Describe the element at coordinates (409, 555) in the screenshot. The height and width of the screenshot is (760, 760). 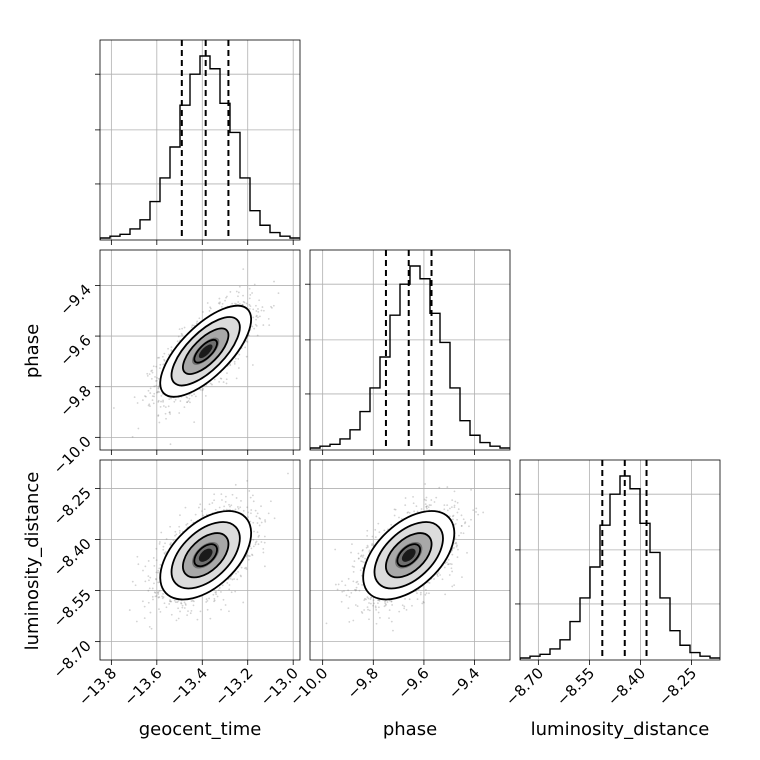
I see `contour-1-sigma` at that location.